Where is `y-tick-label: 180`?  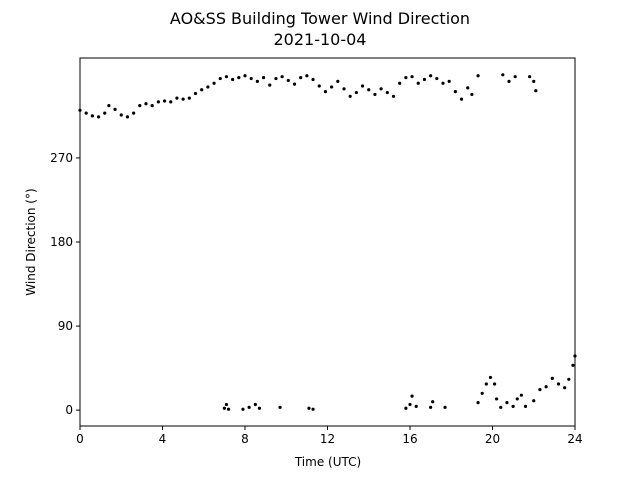
y-tick-label: 180 is located at coordinates (61, 242).